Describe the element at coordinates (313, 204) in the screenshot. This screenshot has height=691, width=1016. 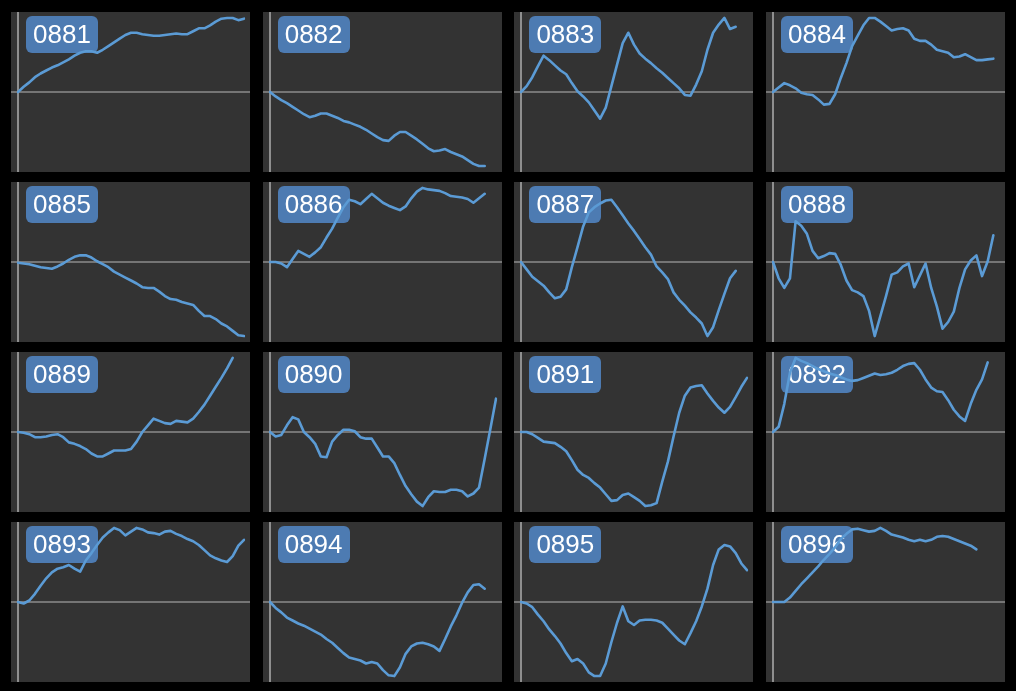
I see `chart-title: 0886` at that location.